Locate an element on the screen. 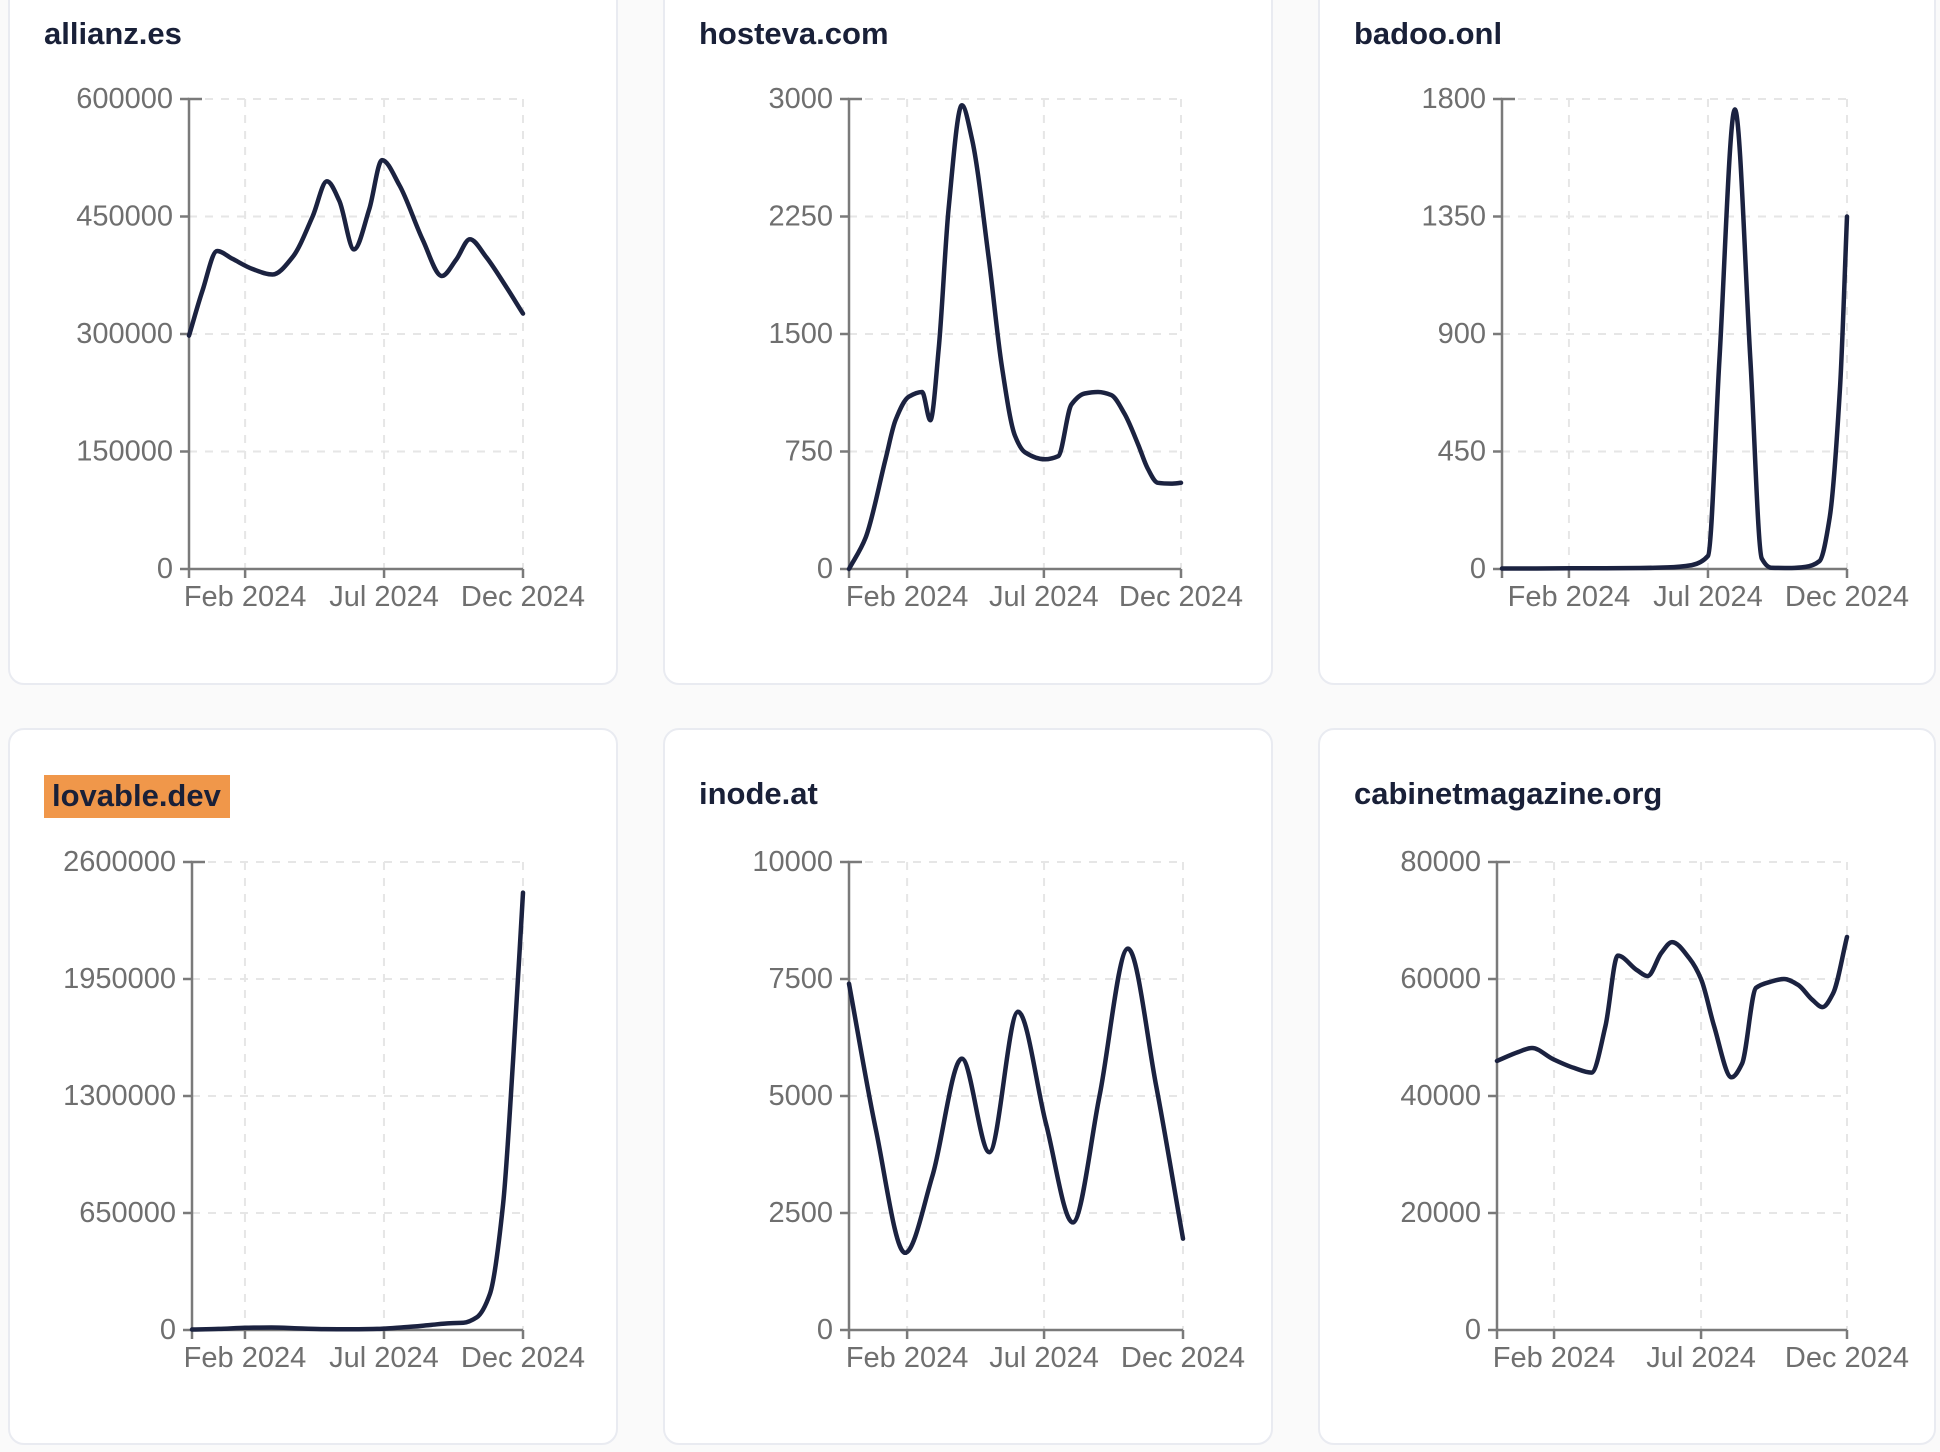  chart-title: inode.at is located at coordinates (758, 794).